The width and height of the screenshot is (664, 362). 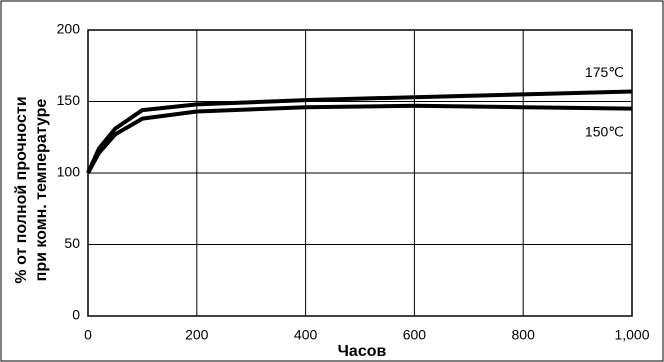 What do you see at coordinates (88, 335) in the screenshot?
I see `x-tick-label: 0` at bounding box center [88, 335].